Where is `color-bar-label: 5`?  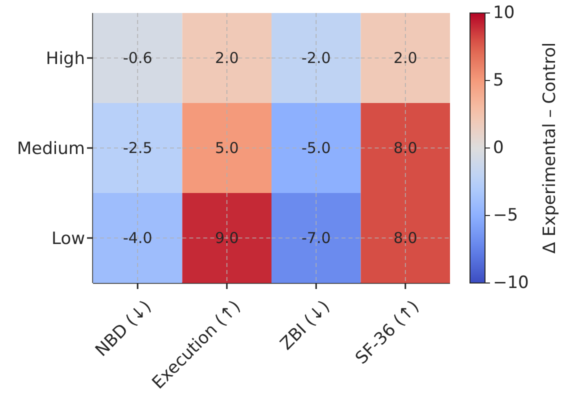 color-bar-label: 5 is located at coordinates (498, 80).